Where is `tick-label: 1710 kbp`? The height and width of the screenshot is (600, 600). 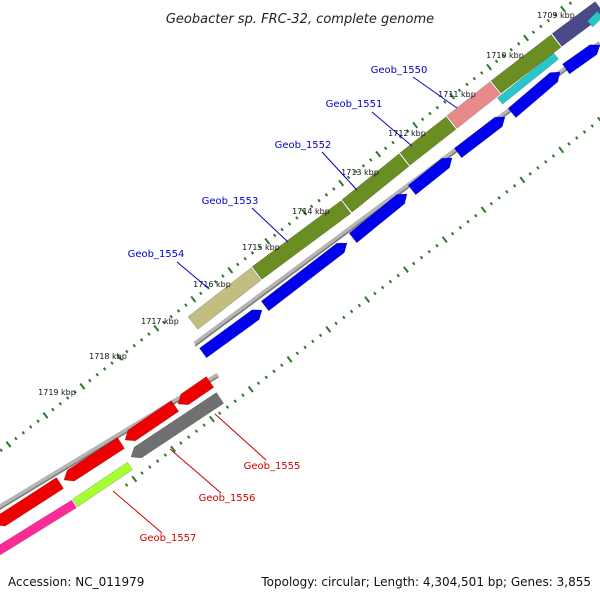 tick-label: 1710 kbp is located at coordinates (505, 55).